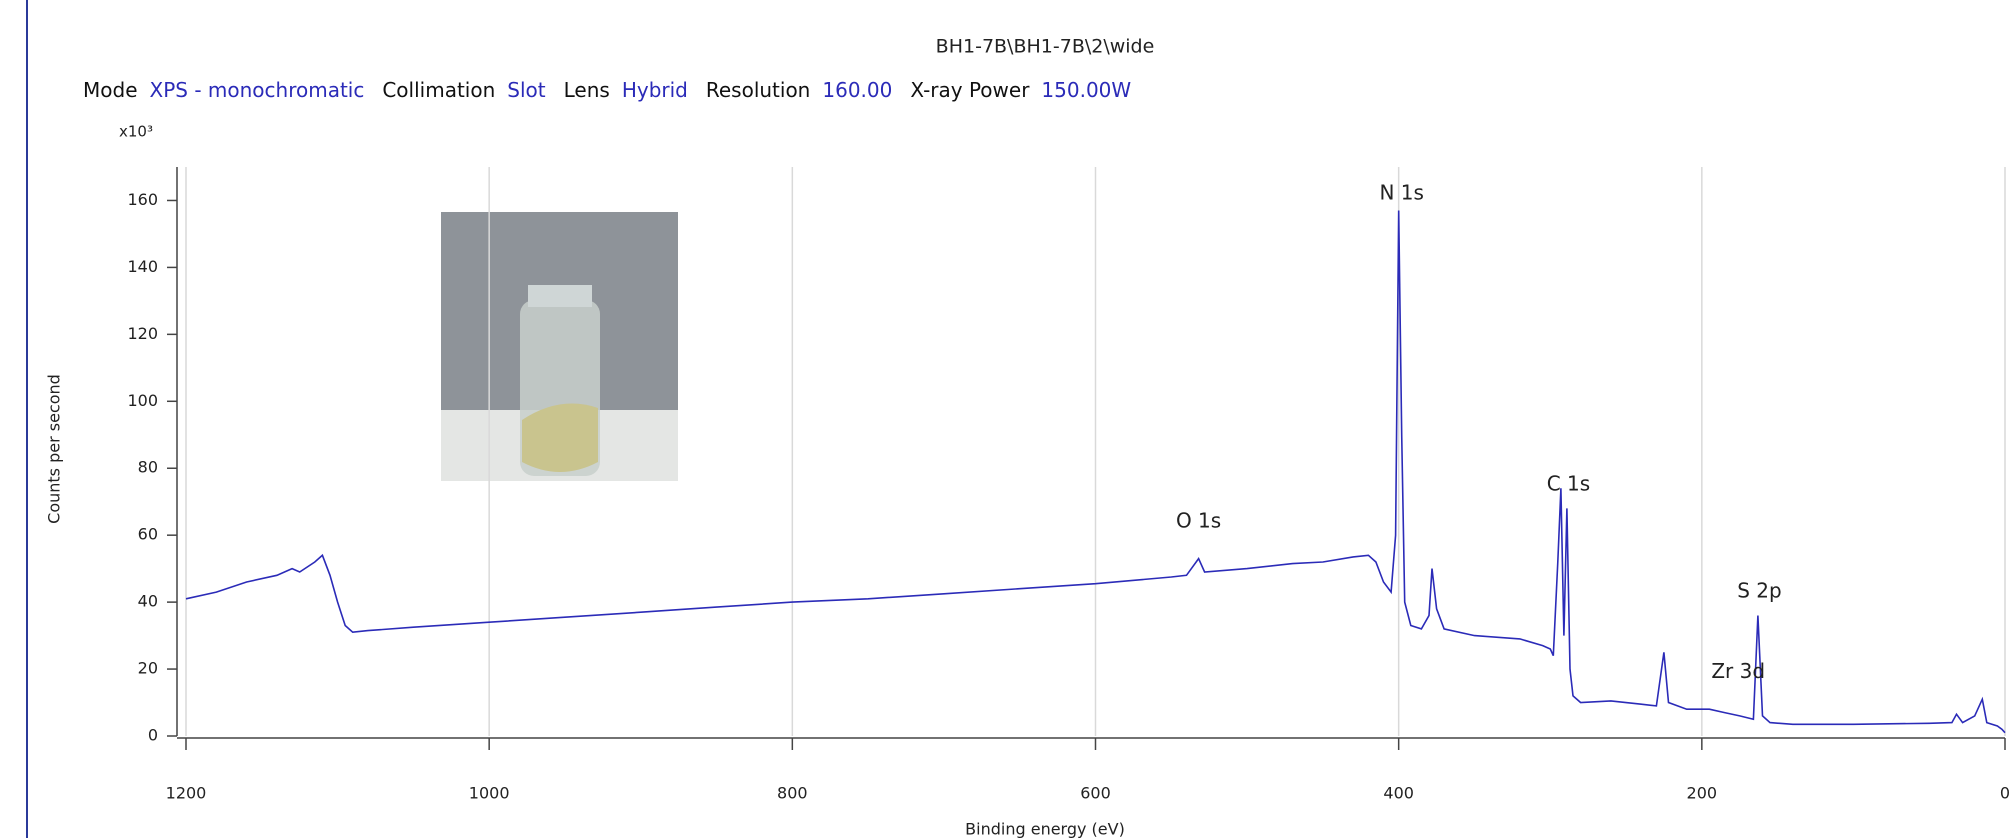 The width and height of the screenshot is (2011, 838). What do you see at coordinates (148, 467) in the screenshot?
I see `y-tick-label: 80` at bounding box center [148, 467].